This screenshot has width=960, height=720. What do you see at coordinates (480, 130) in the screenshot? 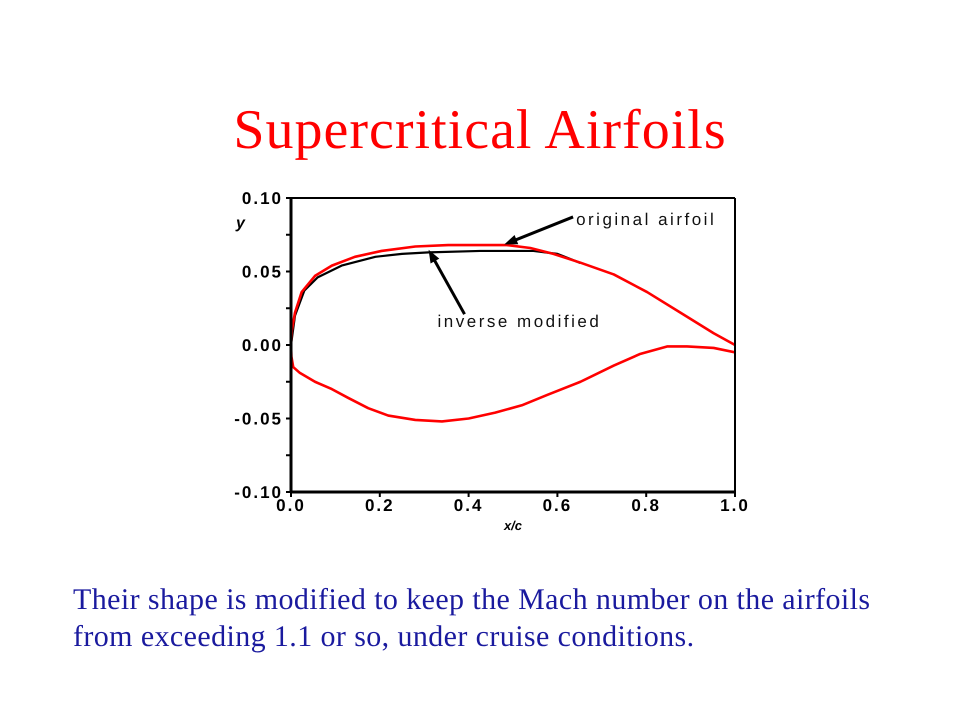
I see `chart-title: Supercritical Airfoils` at bounding box center [480, 130].